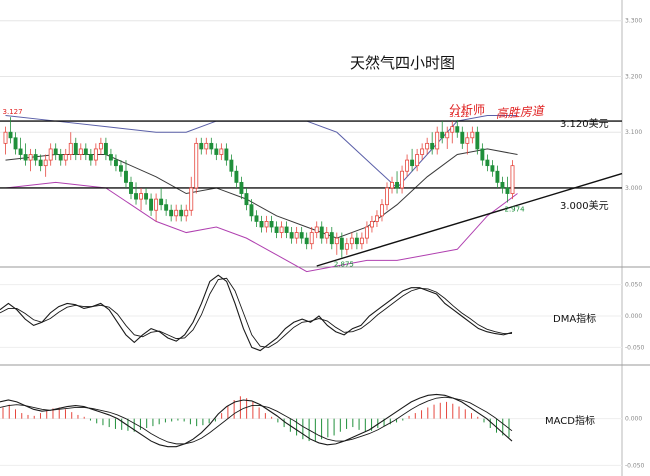  I want to click on level-label-3120: 3.120美元, so click(584, 123).